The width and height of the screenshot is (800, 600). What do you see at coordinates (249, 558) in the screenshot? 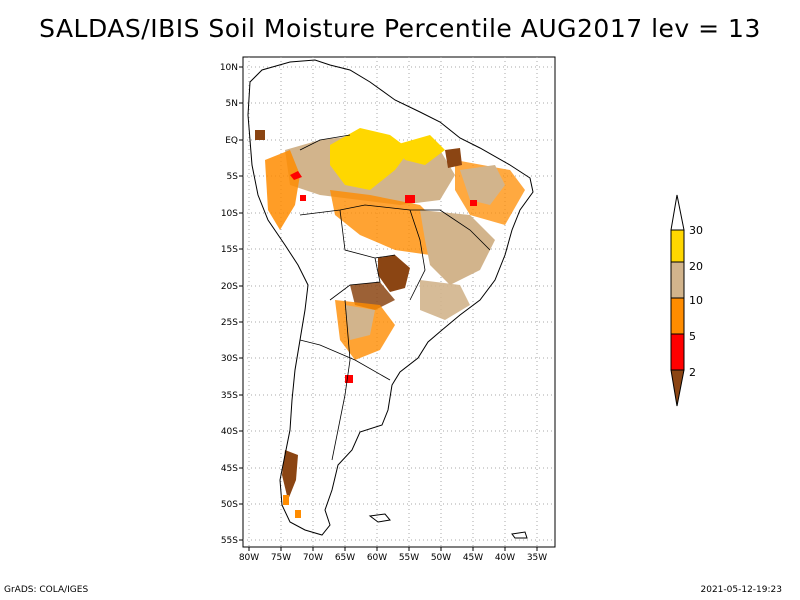
I see `lon-label: 80W` at bounding box center [249, 558].